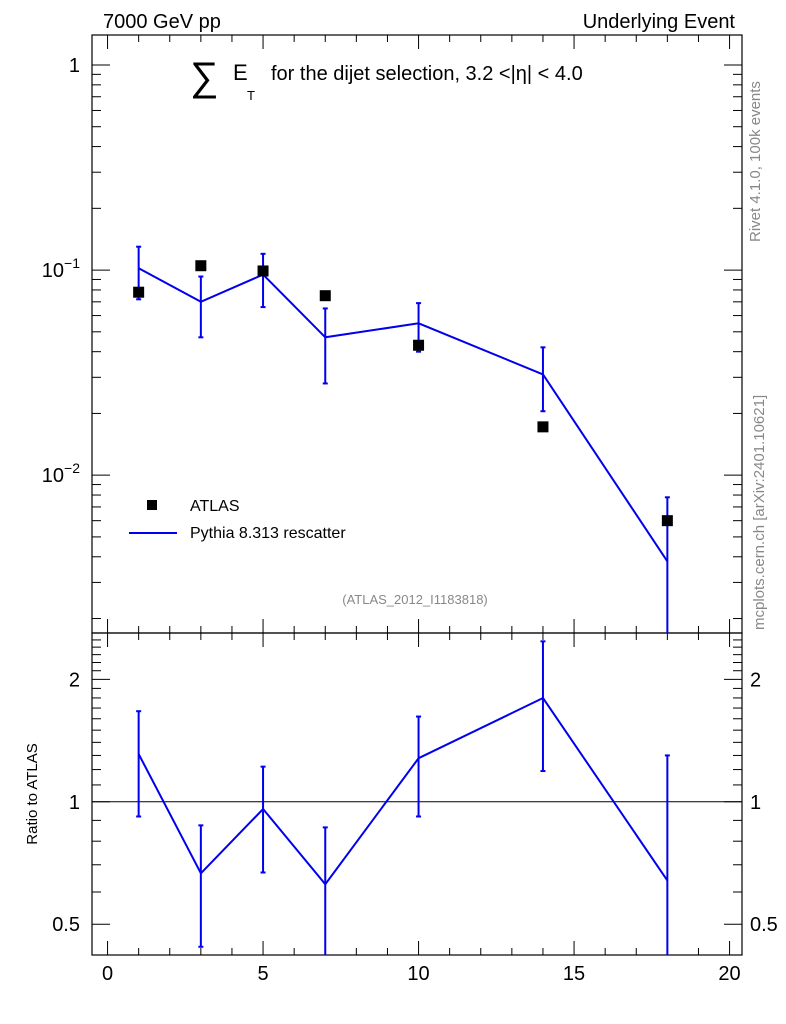 Image resolution: width=786 pixels, height=1024 pixels. Describe the element at coordinates (61, 473) in the screenshot. I see `main-ytick-label: 10⁻²` at that location.